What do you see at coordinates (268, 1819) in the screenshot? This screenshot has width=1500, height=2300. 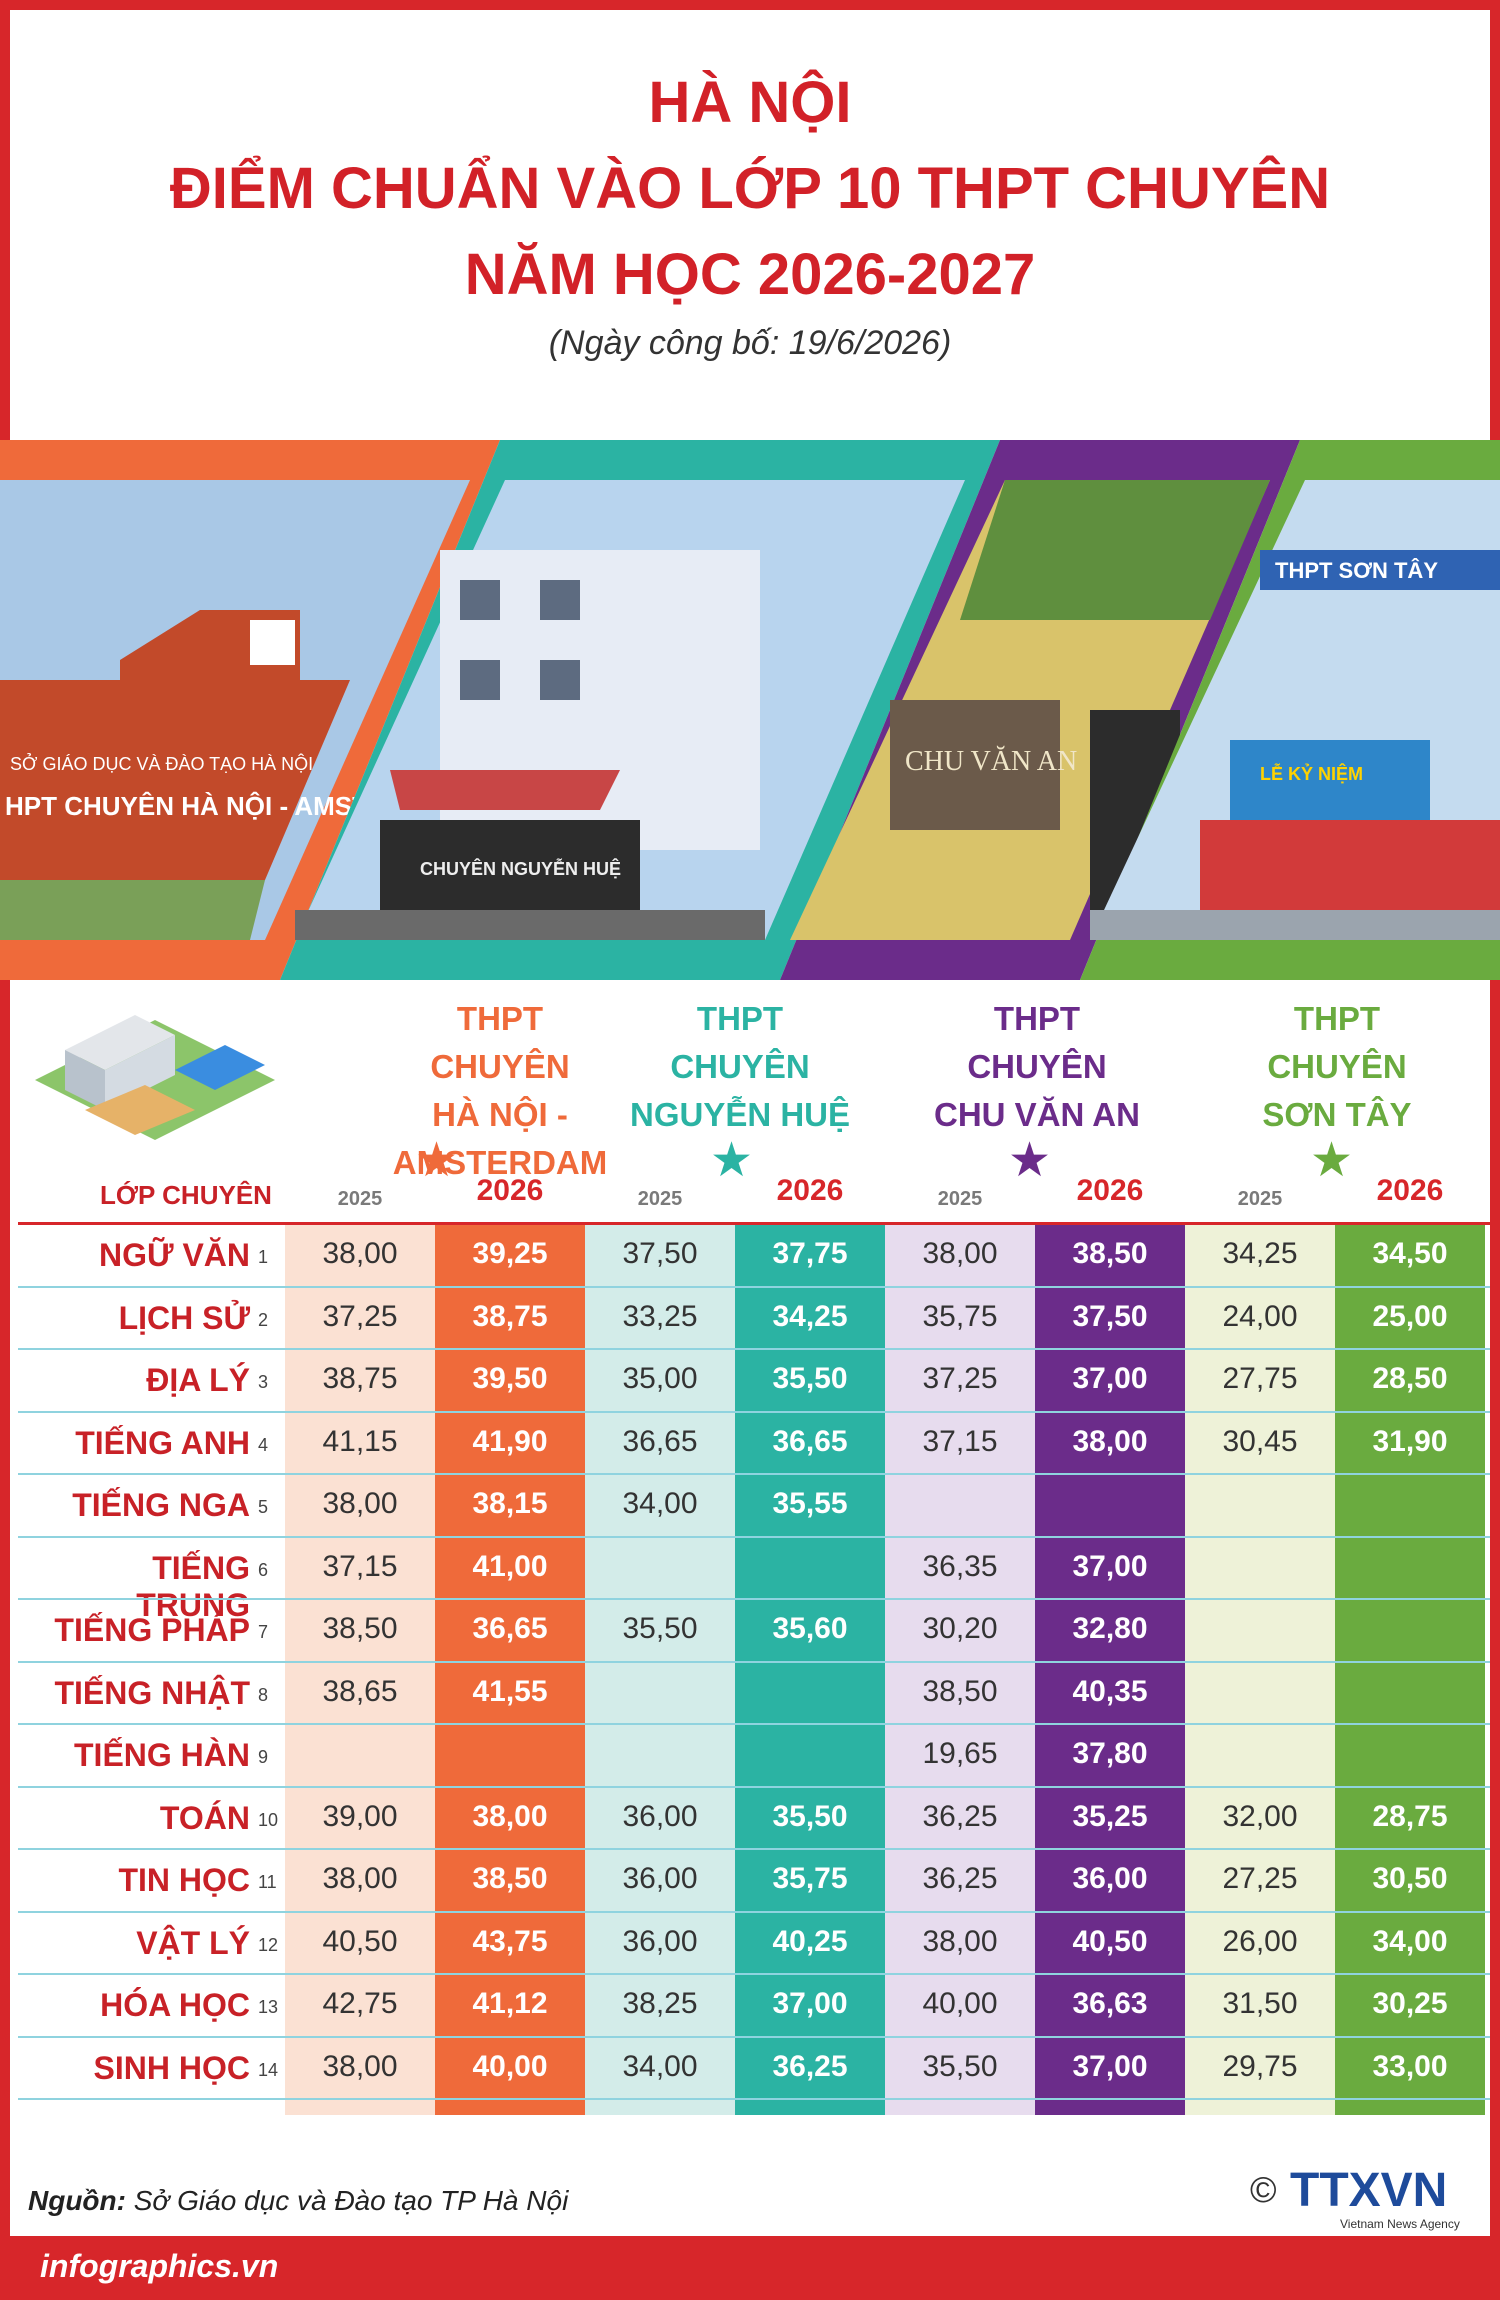 I see `row-number: 10` at bounding box center [268, 1819].